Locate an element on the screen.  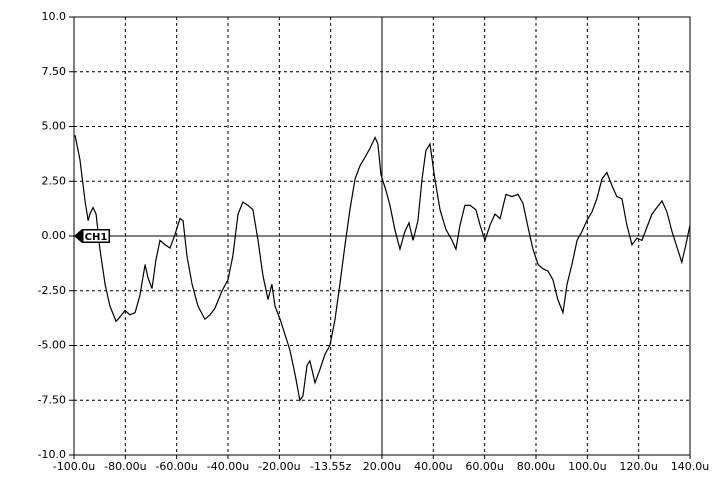
x-tick-label: -100.0u is located at coordinates (74, 466).